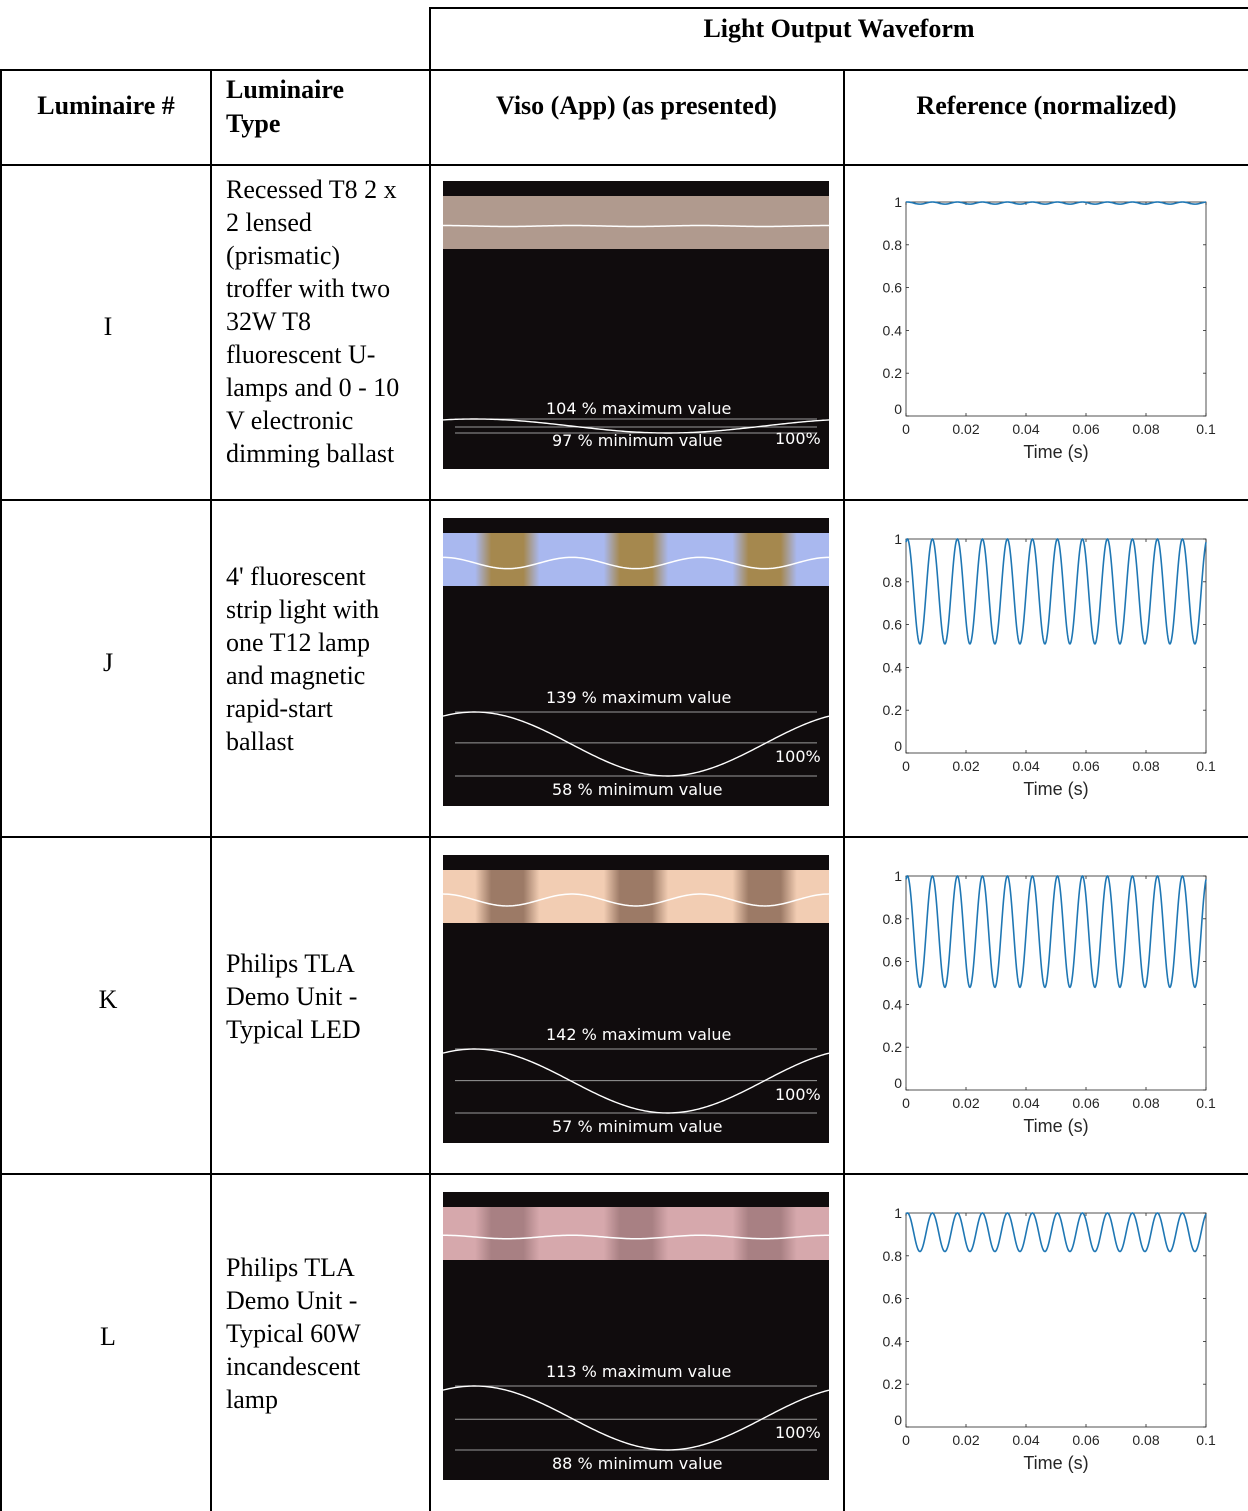 The width and height of the screenshot is (1248, 1511). Describe the element at coordinates (293, 1333) in the screenshot. I see `type-line: Typical 60W` at that location.